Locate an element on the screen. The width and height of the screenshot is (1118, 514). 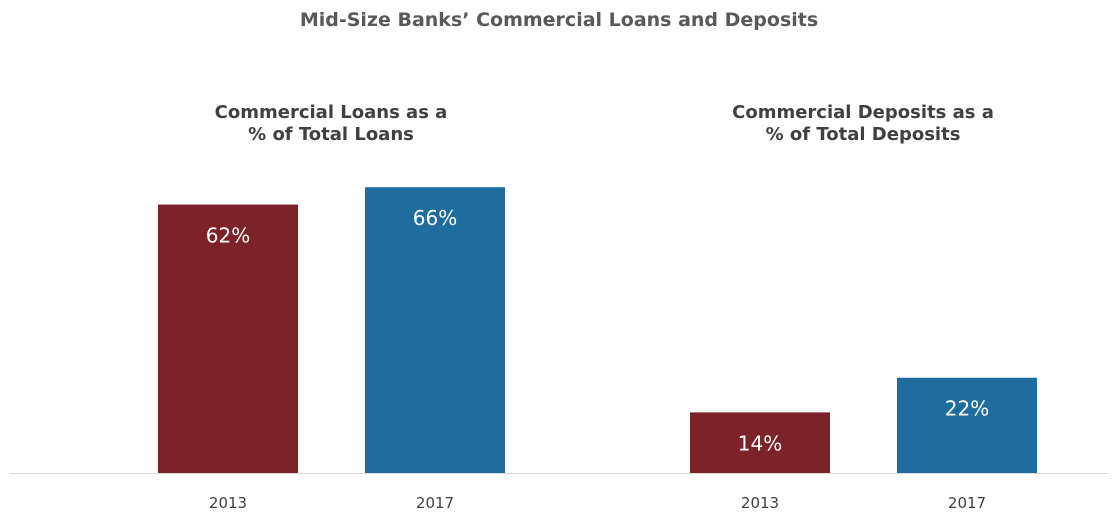
deposits-bar-2013 is located at coordinates (760, 442).